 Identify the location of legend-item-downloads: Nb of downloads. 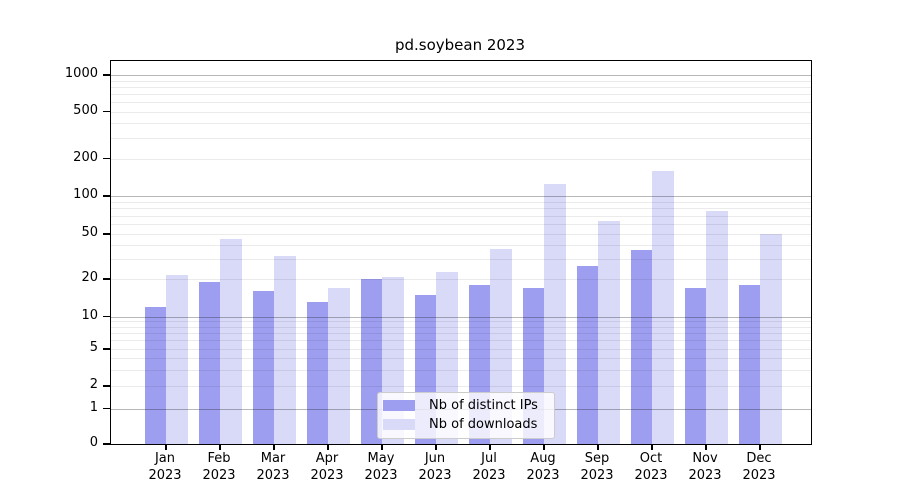
(464, 424).